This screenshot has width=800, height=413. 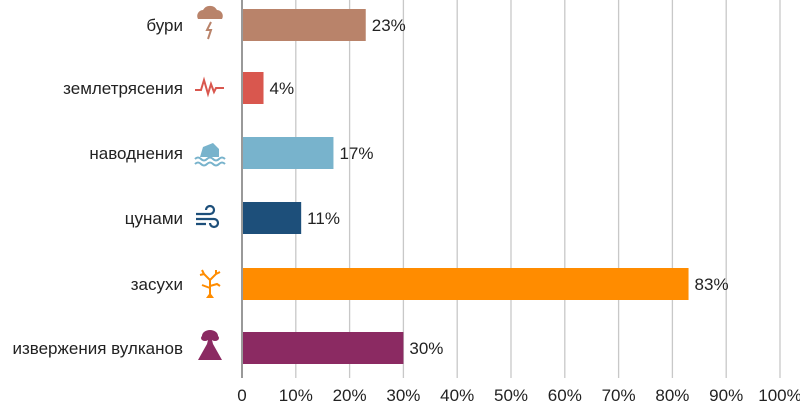 What do you see at coordinates (157, 284) in the screenshot?
I see `category-label: засухи` at bounding box center [157, 284].